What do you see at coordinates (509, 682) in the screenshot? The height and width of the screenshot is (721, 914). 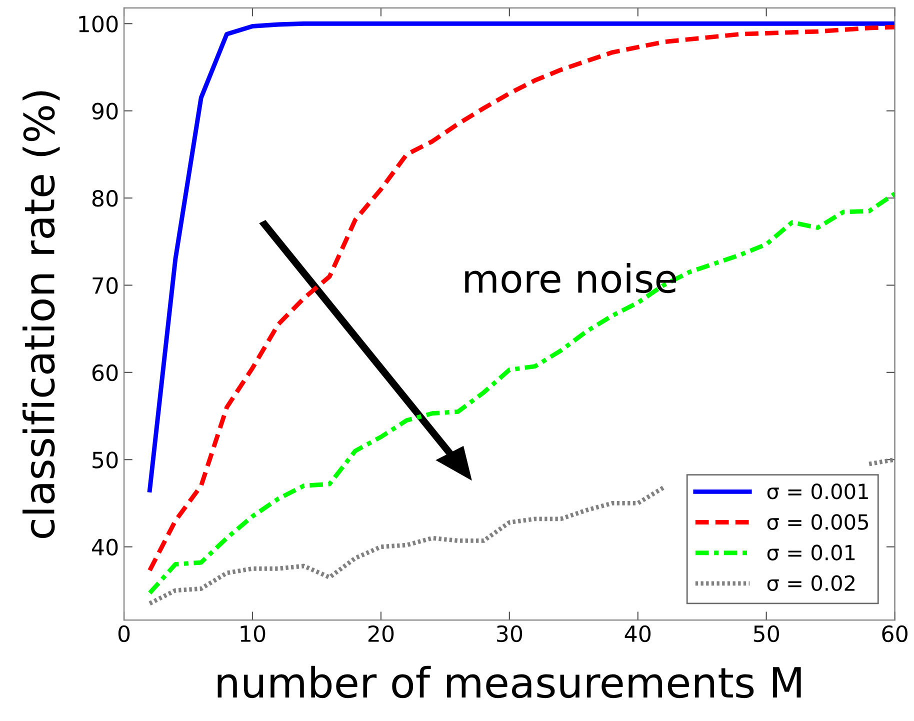 I see `x-axis-title: number of measurements M` at bounding box center [509, 682].